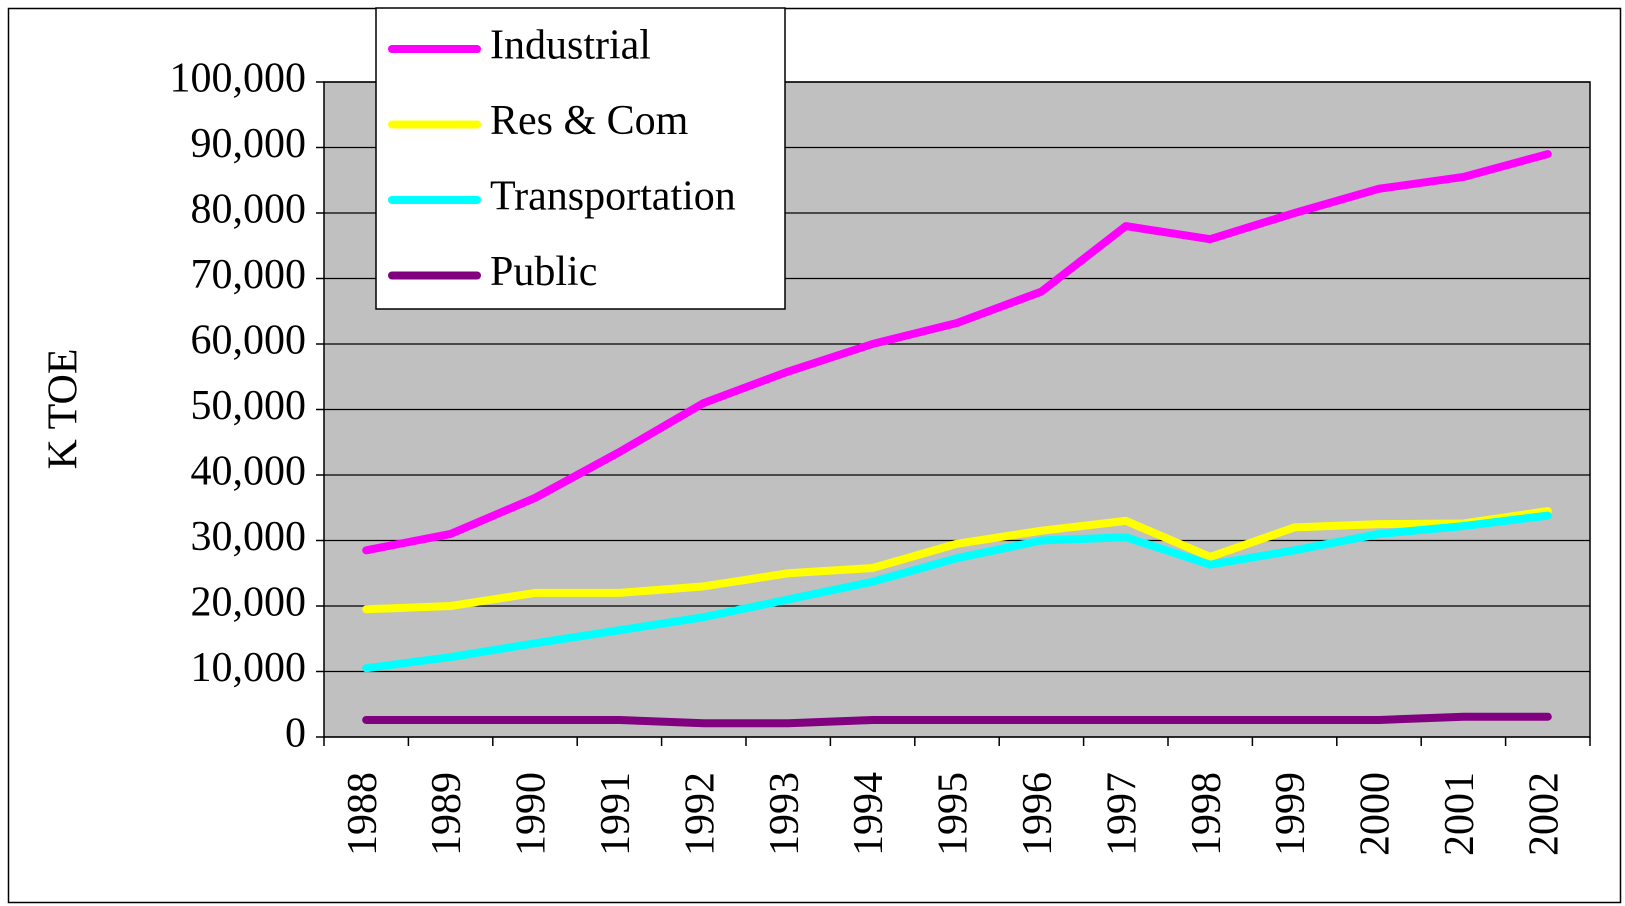 The height and width of the screenshot is (906, 1625). I want to click on y-tick-label: 10,000, so click(249, 668).